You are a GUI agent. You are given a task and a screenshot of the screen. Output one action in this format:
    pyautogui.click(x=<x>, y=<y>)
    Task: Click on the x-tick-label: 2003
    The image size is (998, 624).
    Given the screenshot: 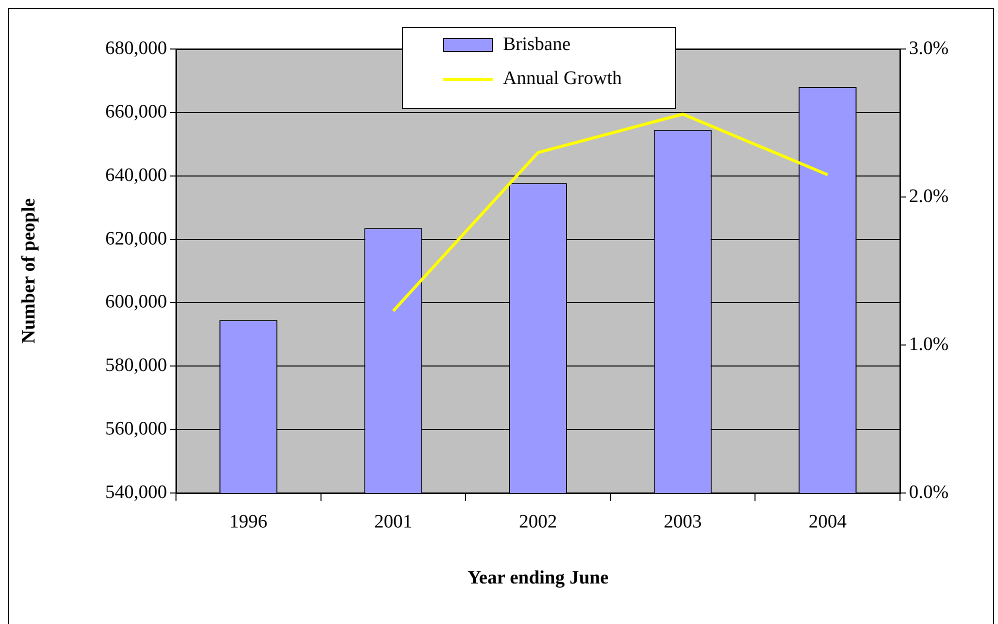 What is the action you would take?
    pyautogui.click(x=683, y=521)
    